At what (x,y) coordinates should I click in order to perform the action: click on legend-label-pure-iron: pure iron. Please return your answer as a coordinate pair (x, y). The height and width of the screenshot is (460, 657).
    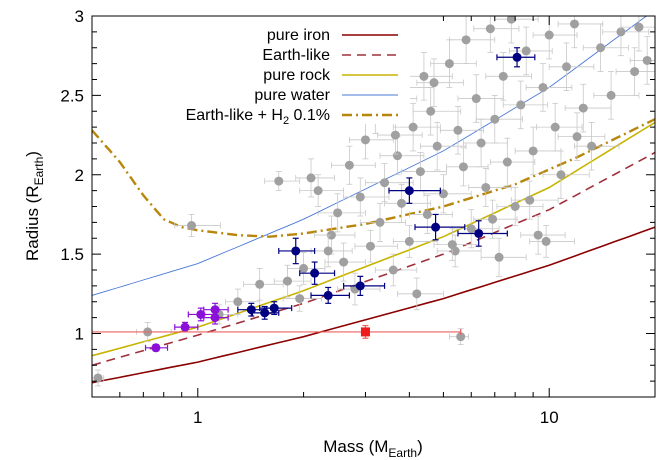
    Looking at the image, I should click on (298, 35).